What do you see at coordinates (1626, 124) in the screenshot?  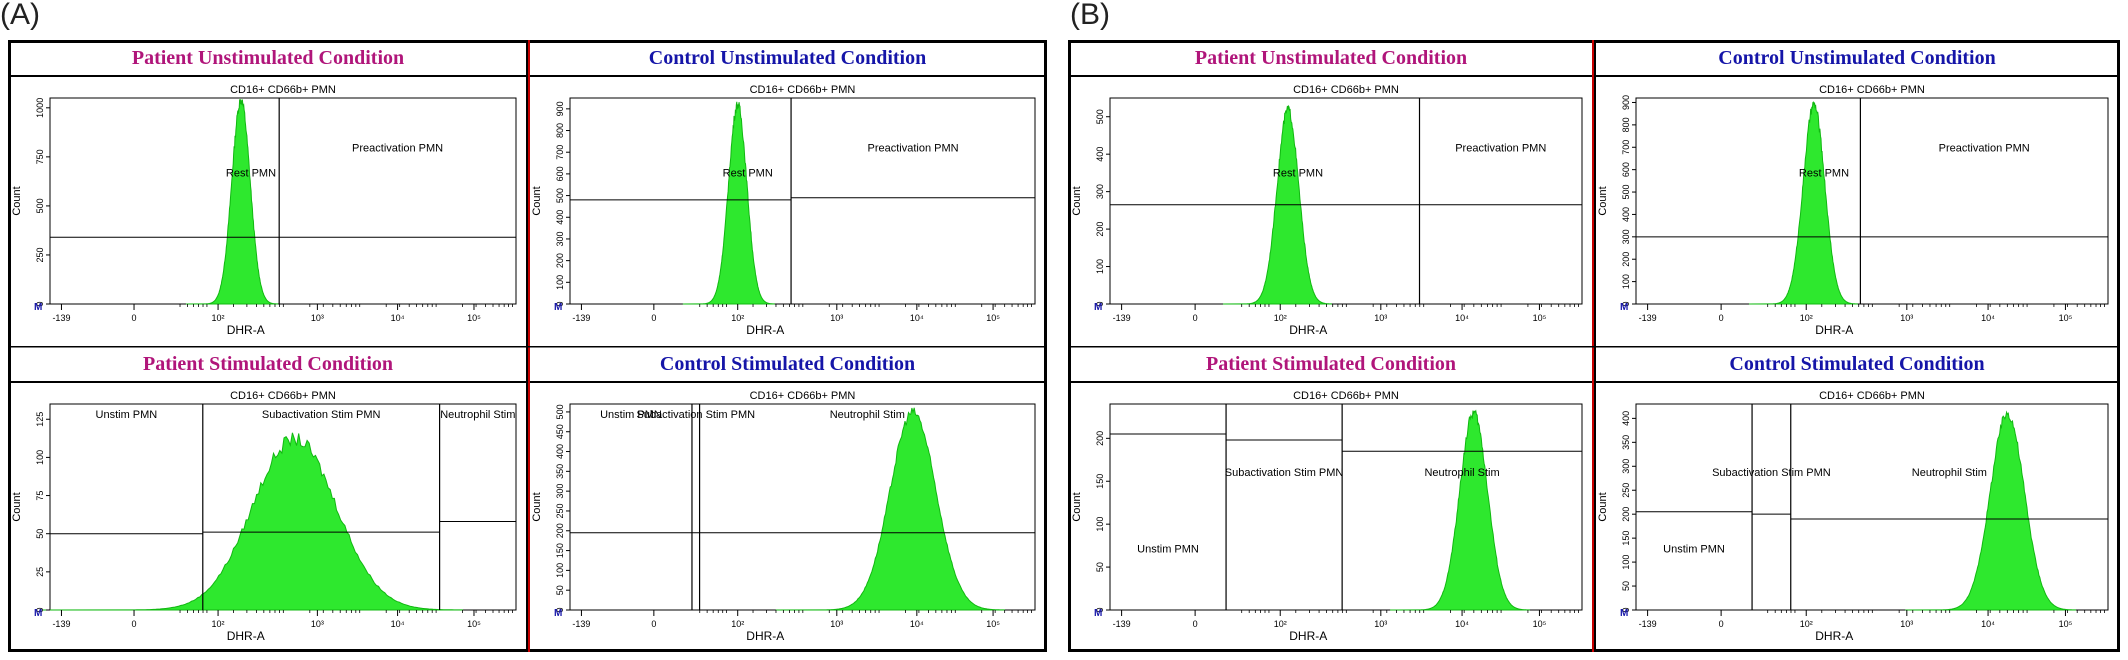 I see `y-tick-label: 800` at bounding box center [1626, 124].